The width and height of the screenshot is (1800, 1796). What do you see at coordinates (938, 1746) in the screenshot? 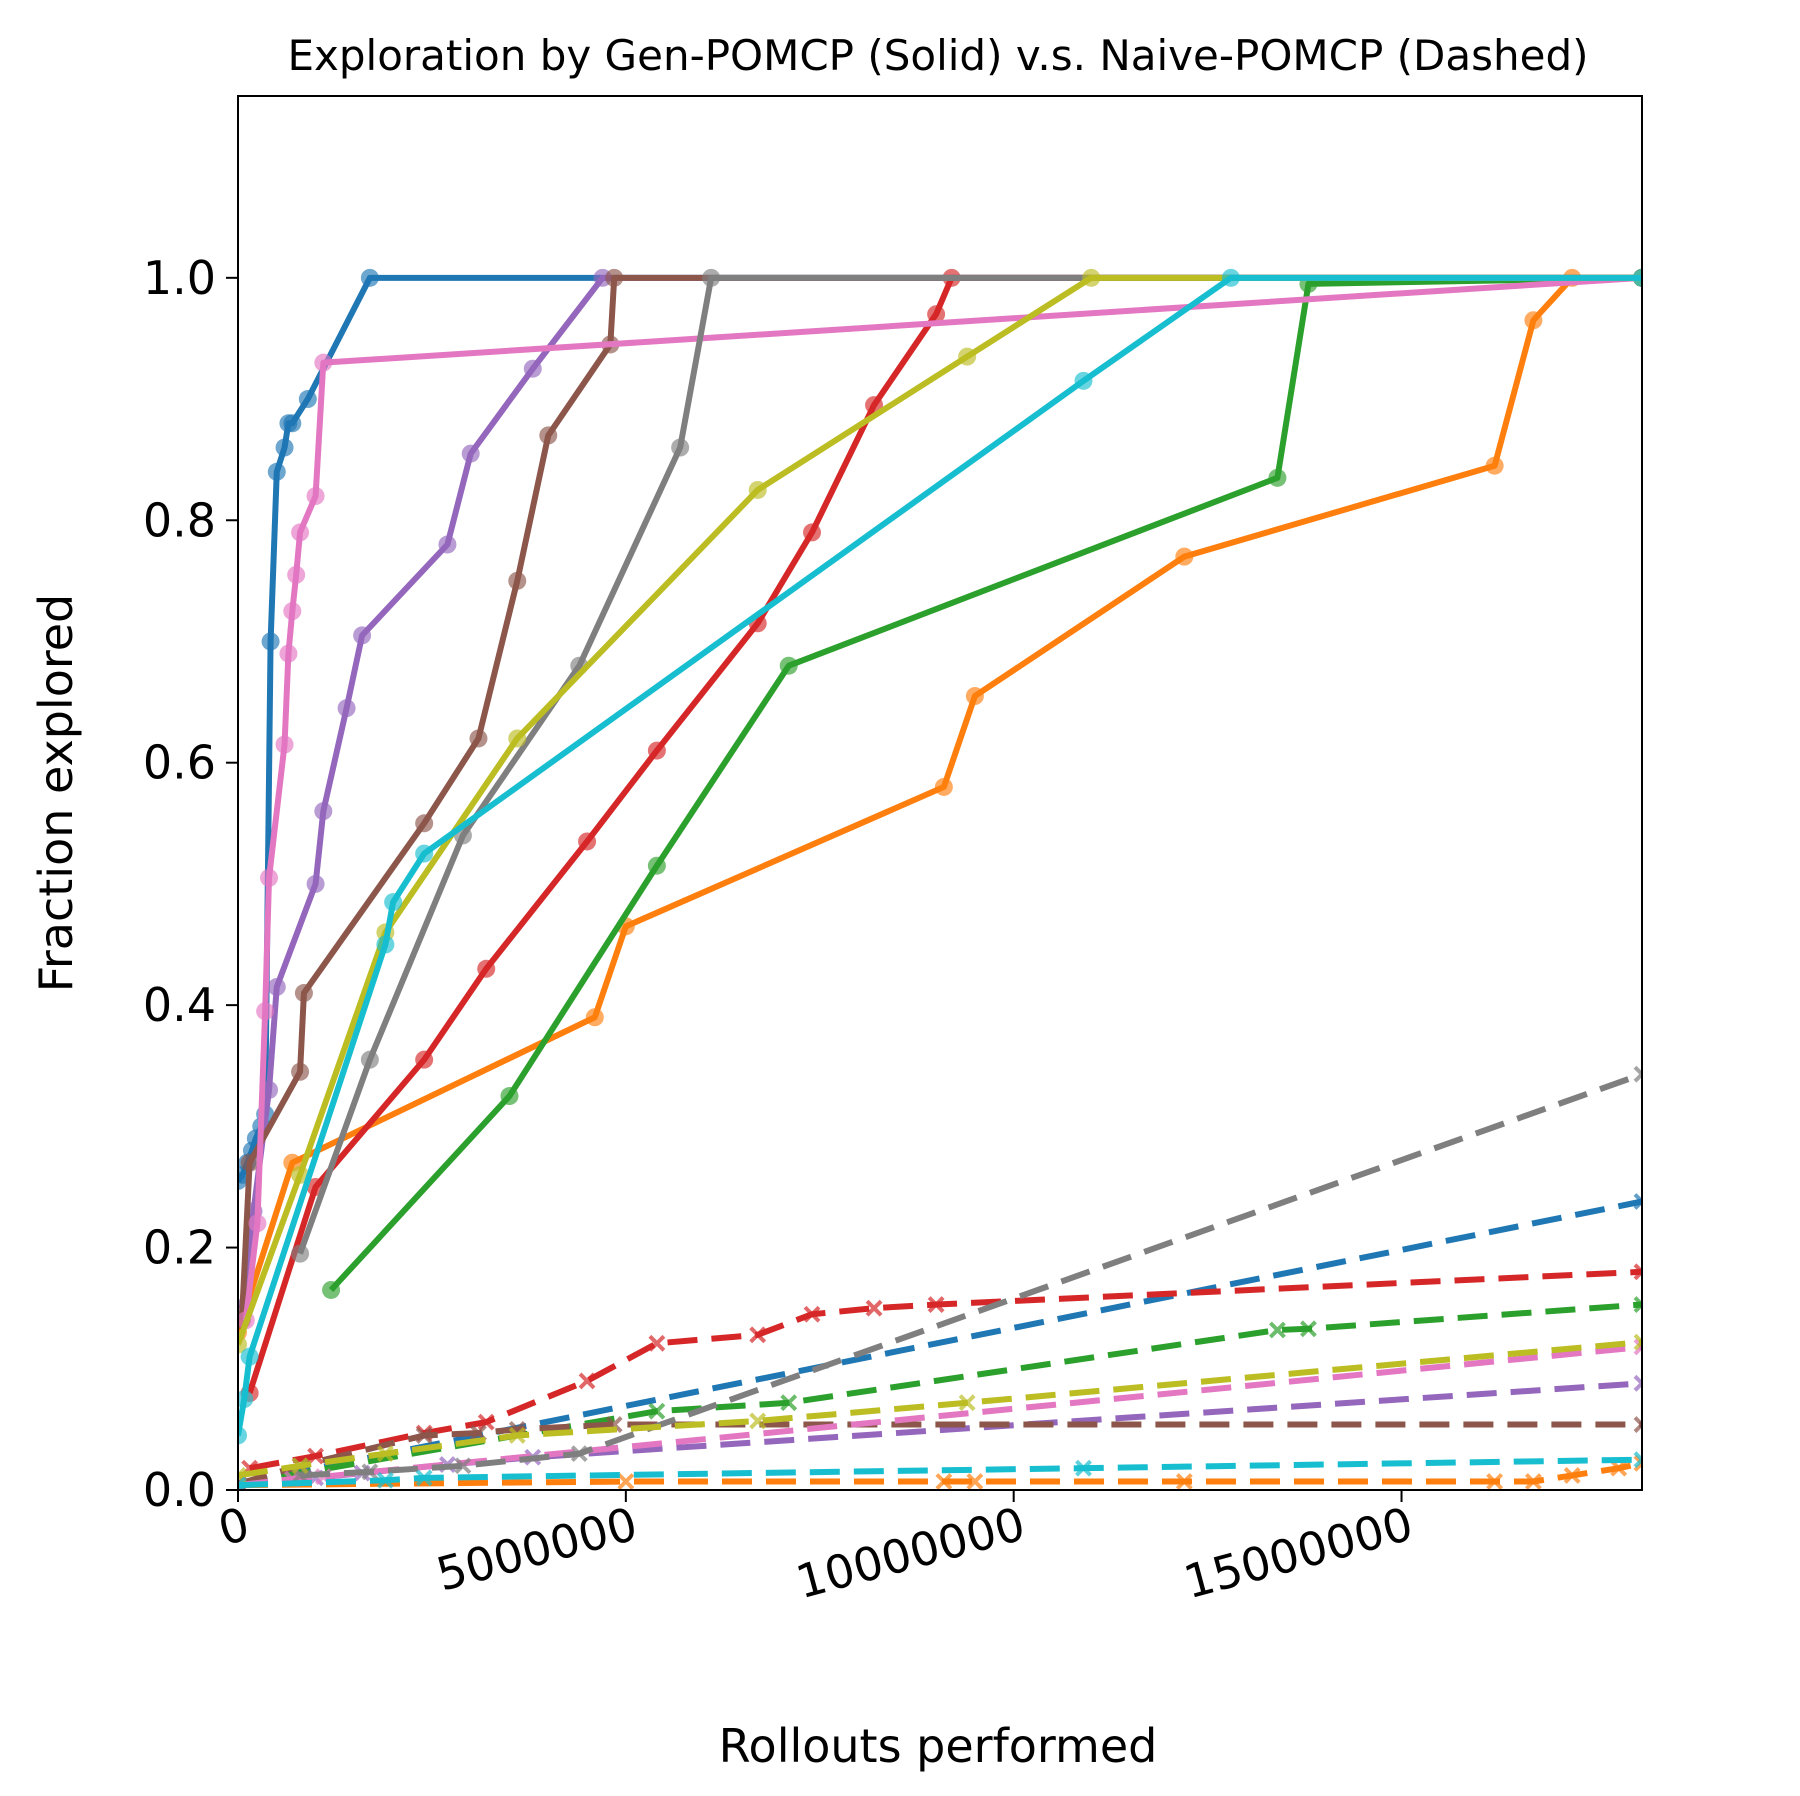
I see `x-axis-label: Rollouts performed` at bounding box center [938, 1746].